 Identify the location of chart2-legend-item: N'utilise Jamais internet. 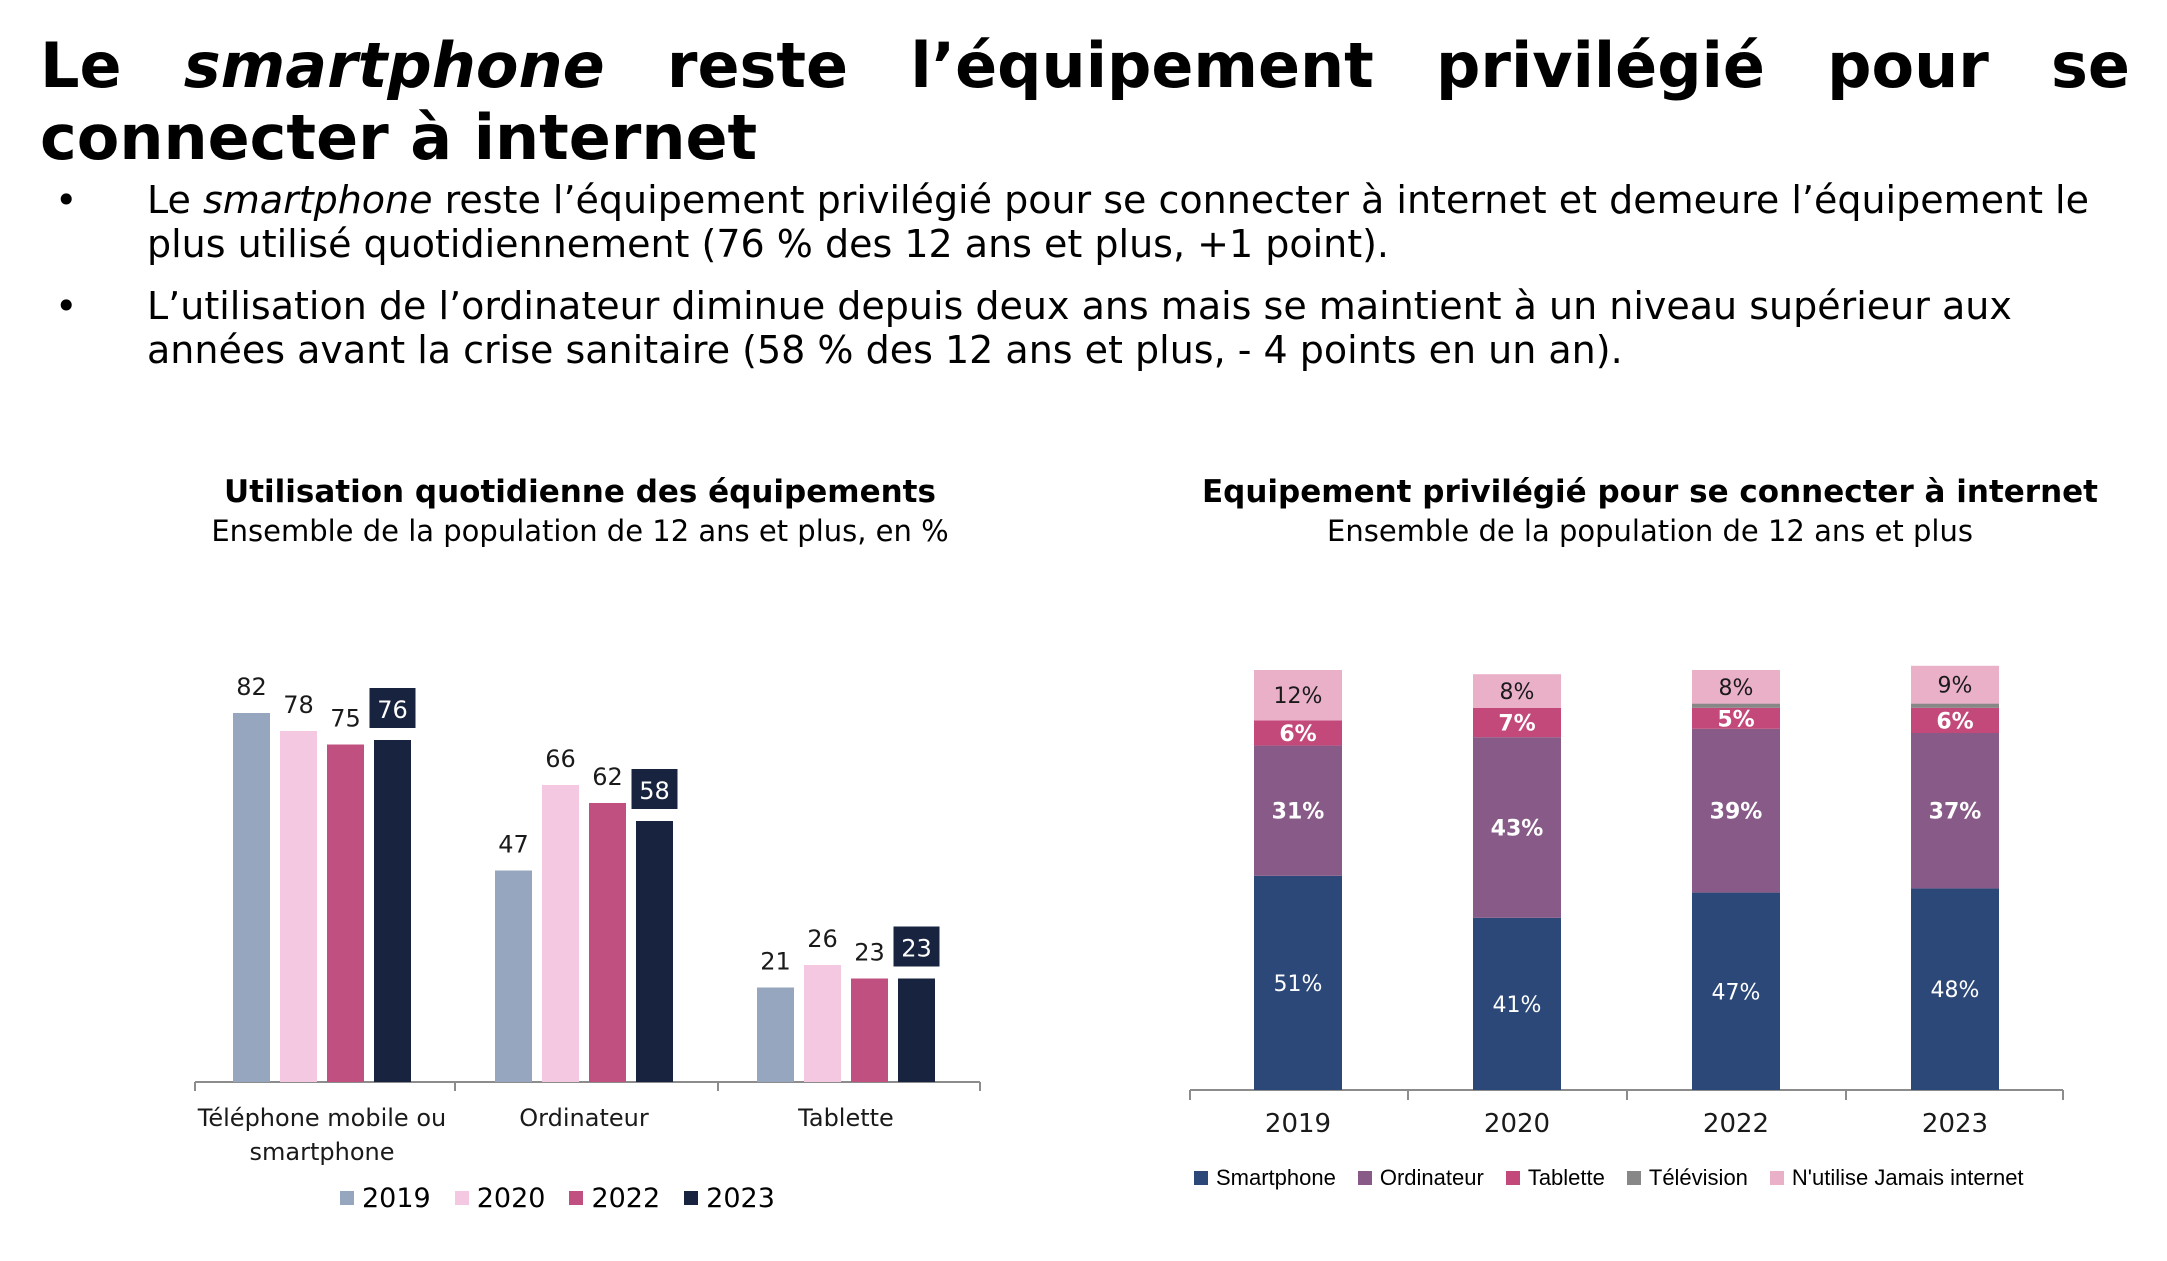
(1896, 1178).